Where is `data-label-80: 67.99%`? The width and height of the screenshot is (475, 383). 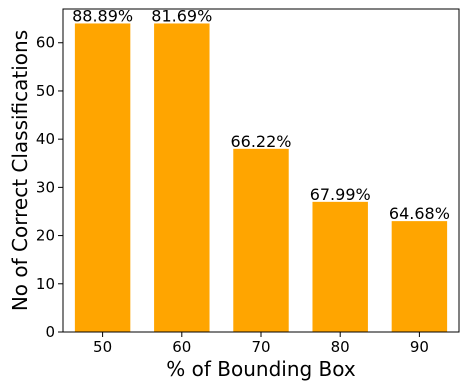 data-label-80: 67.99% is located at coordinates (340, 194).